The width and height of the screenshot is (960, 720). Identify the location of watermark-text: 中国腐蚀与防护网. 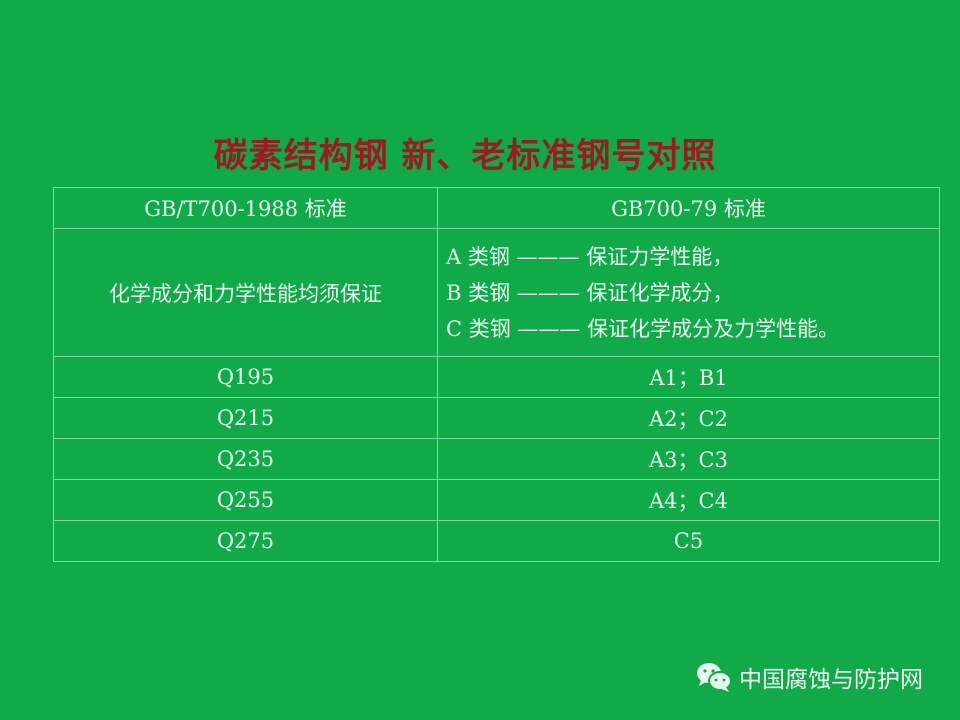
(831, 680).